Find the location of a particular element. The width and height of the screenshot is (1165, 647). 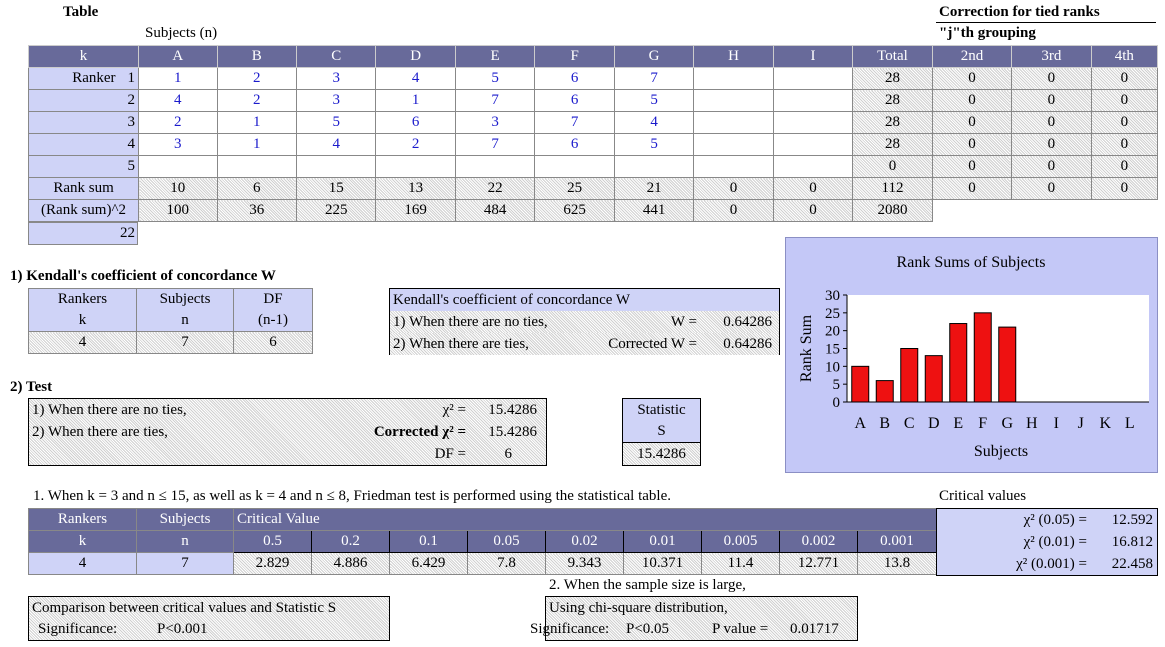

table-title: Table is located at coordinates (81, 12).